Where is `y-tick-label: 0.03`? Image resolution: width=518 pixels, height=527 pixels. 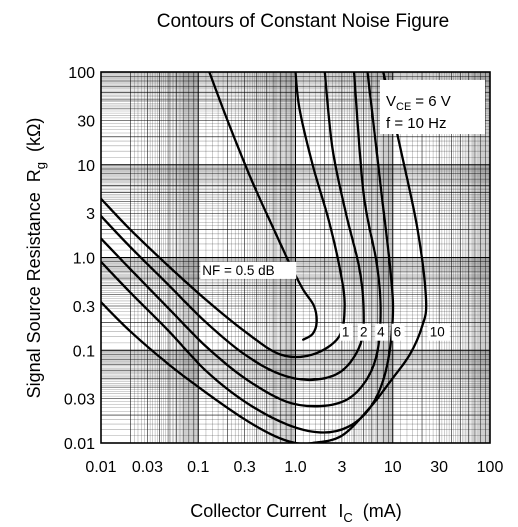
y-tick-label: 0.03 is located at coordinates (79, 400).